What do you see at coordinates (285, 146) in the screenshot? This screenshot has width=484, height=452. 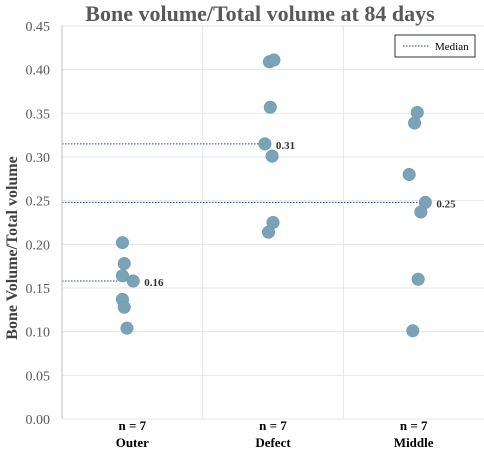 I see `median-value-label: 0.31` at bounding box center [285, 146].